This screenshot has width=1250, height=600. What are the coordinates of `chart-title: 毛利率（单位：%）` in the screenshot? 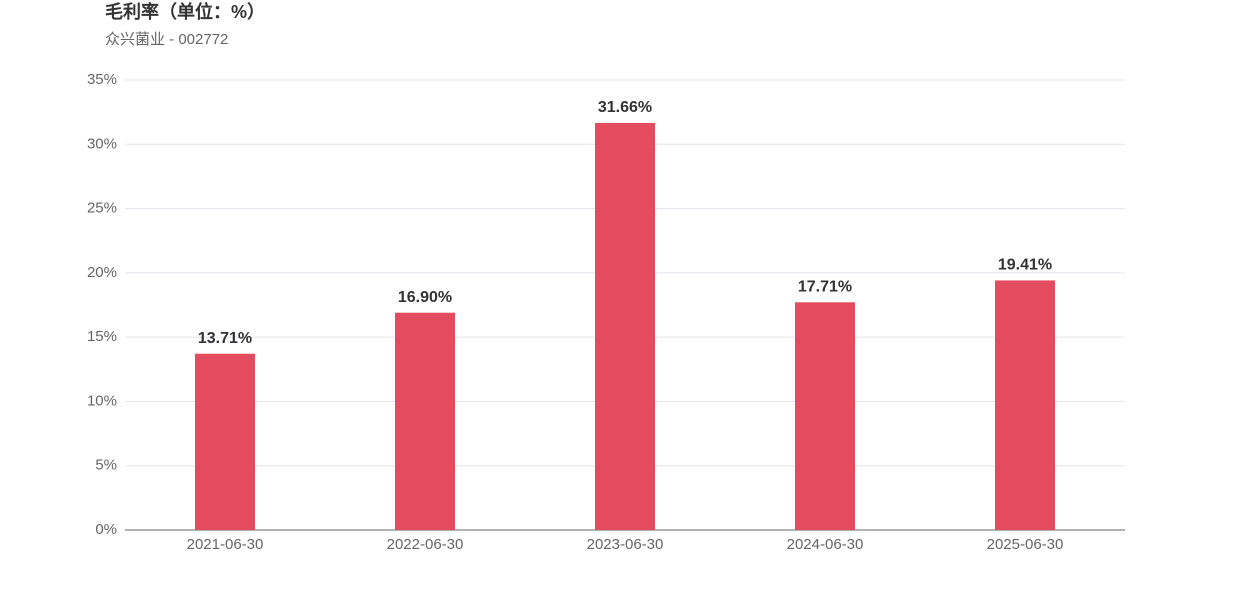 It's located at (185, 11).